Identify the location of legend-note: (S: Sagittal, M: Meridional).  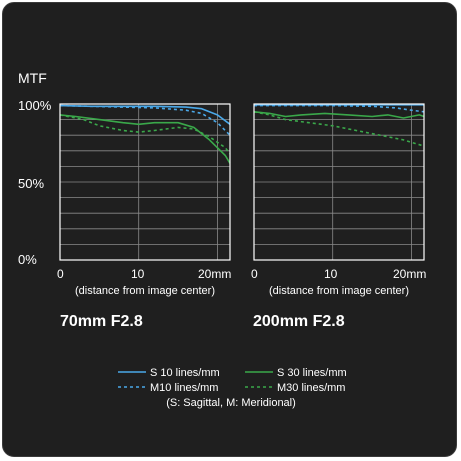
(231, 403).